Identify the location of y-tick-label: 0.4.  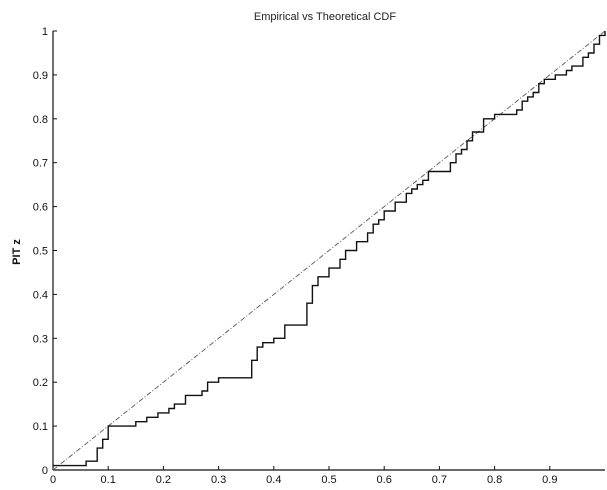
(40, 295).